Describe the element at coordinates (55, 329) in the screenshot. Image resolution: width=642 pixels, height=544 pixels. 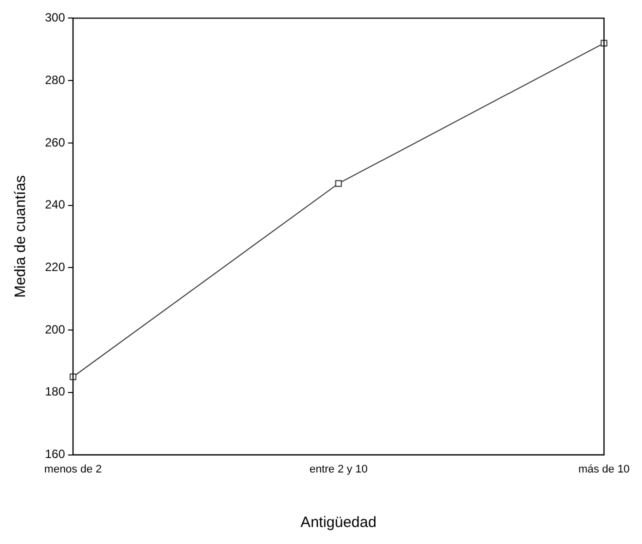
I see `y-tick-label: 200` at that location.